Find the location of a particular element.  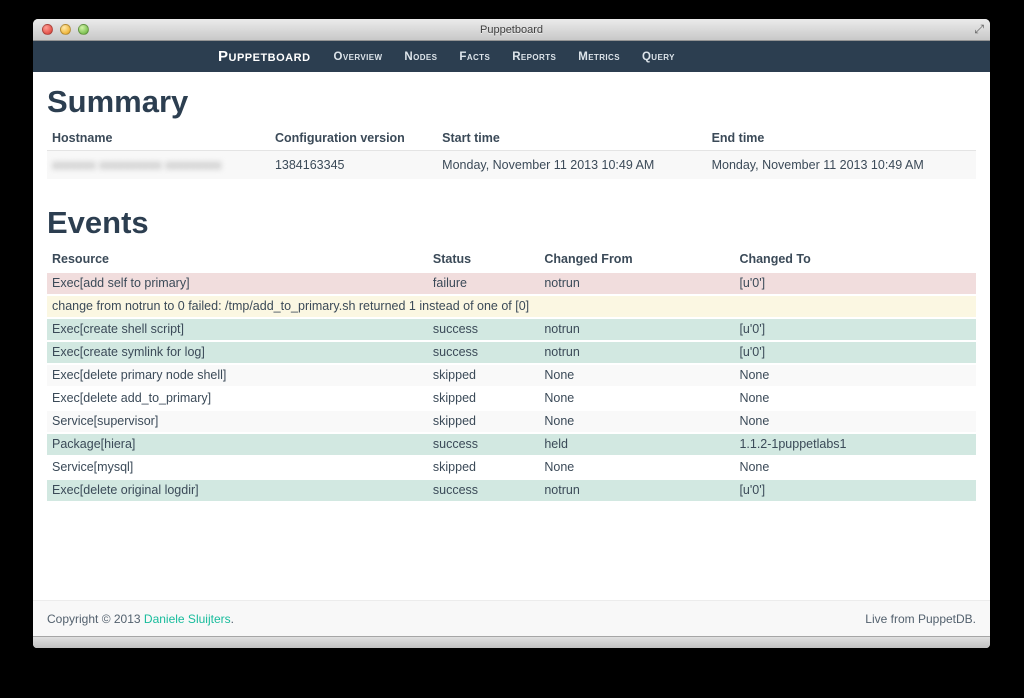

nav-item-metrics: Metrics is located at coordinates (599, 56).